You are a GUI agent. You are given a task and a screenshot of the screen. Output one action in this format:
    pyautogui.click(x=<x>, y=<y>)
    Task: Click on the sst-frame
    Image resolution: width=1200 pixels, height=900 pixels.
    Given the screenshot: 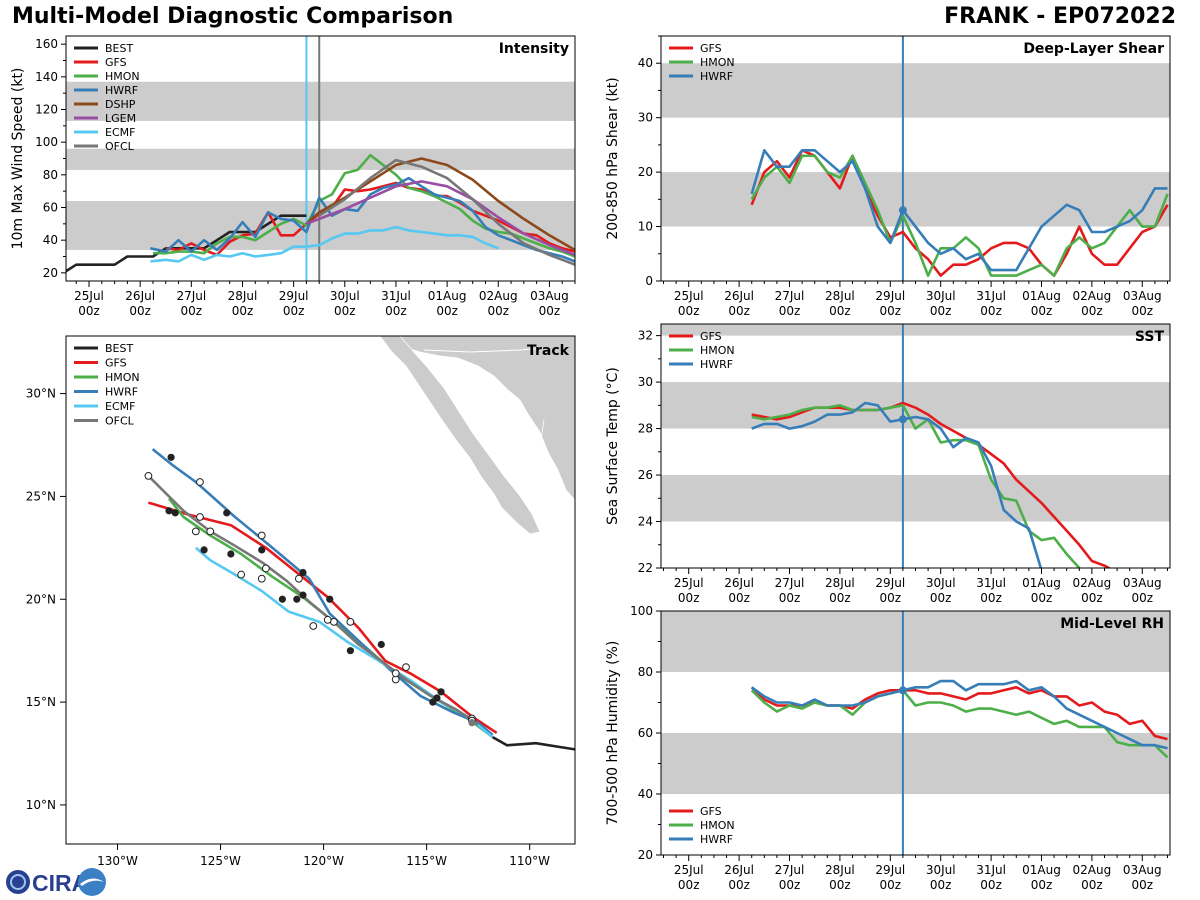 What is the action you would take?
    pyautogui.click(x=915, y=446)
    